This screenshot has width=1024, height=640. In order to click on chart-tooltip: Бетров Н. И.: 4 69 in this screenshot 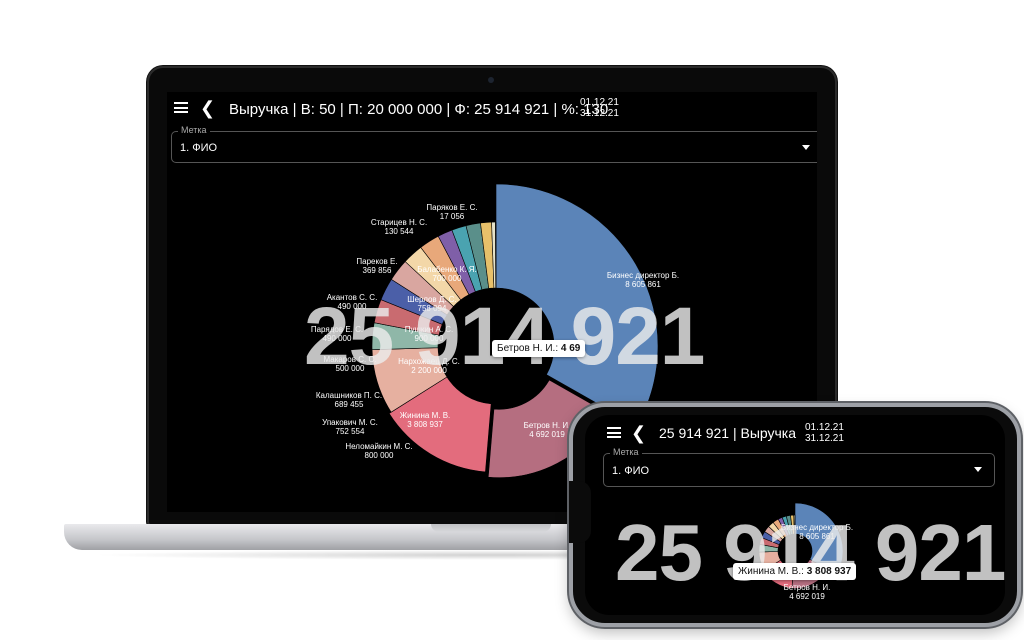, I will do `click(539, 348)`.